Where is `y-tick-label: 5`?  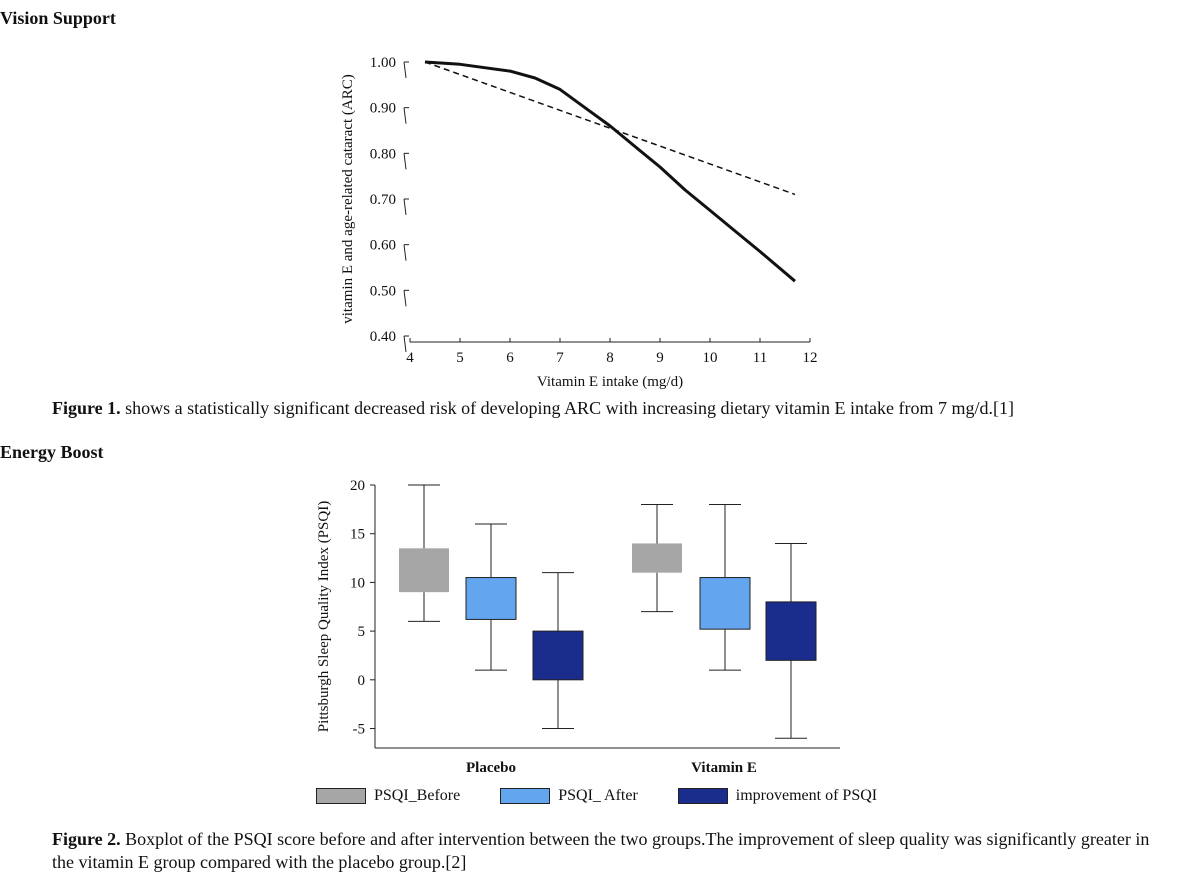 y-tick-label: 5 is located at coordinates (362, 632).